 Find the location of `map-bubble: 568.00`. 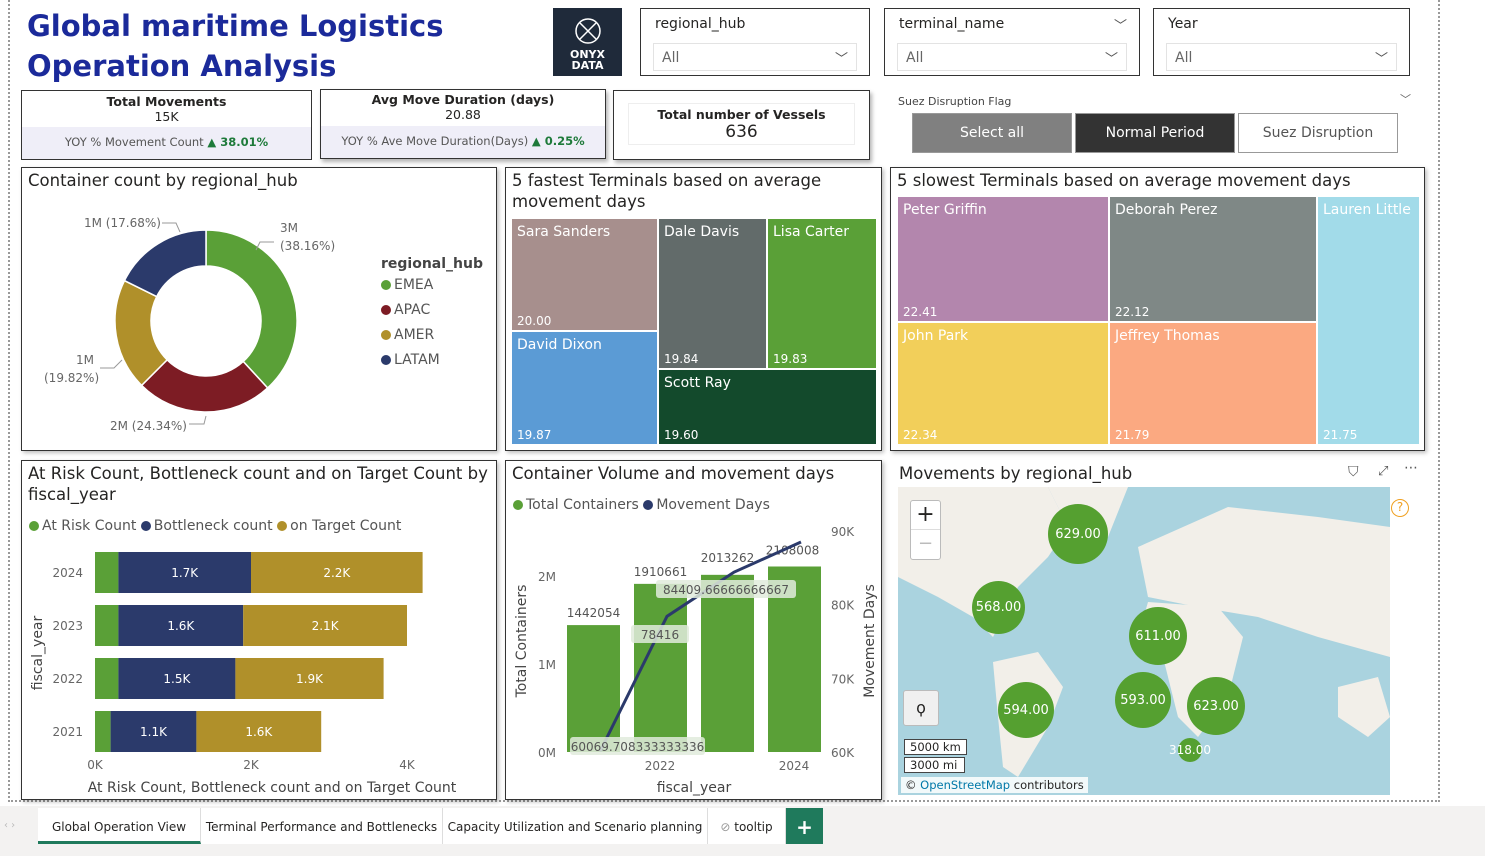

map-bubble: 568.00 is located at coordinates (998, 607).